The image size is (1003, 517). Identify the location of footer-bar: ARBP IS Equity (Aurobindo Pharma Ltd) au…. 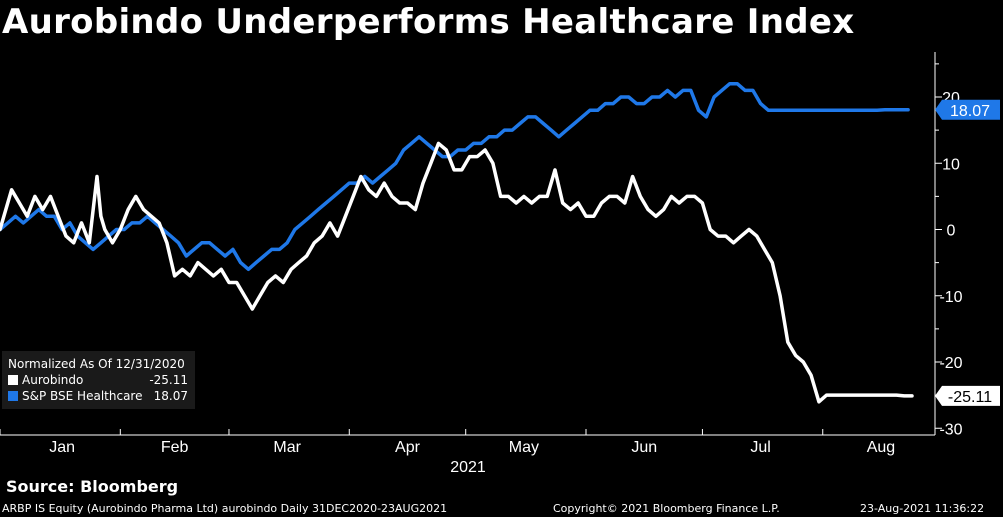
(501, 508).